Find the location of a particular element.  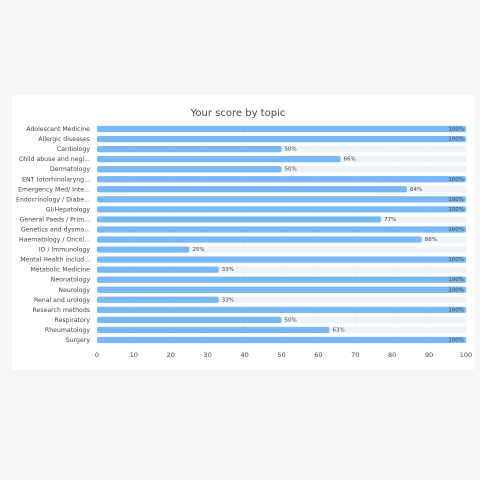

x-tick-label: 0 is located at coordinates (97, 355).